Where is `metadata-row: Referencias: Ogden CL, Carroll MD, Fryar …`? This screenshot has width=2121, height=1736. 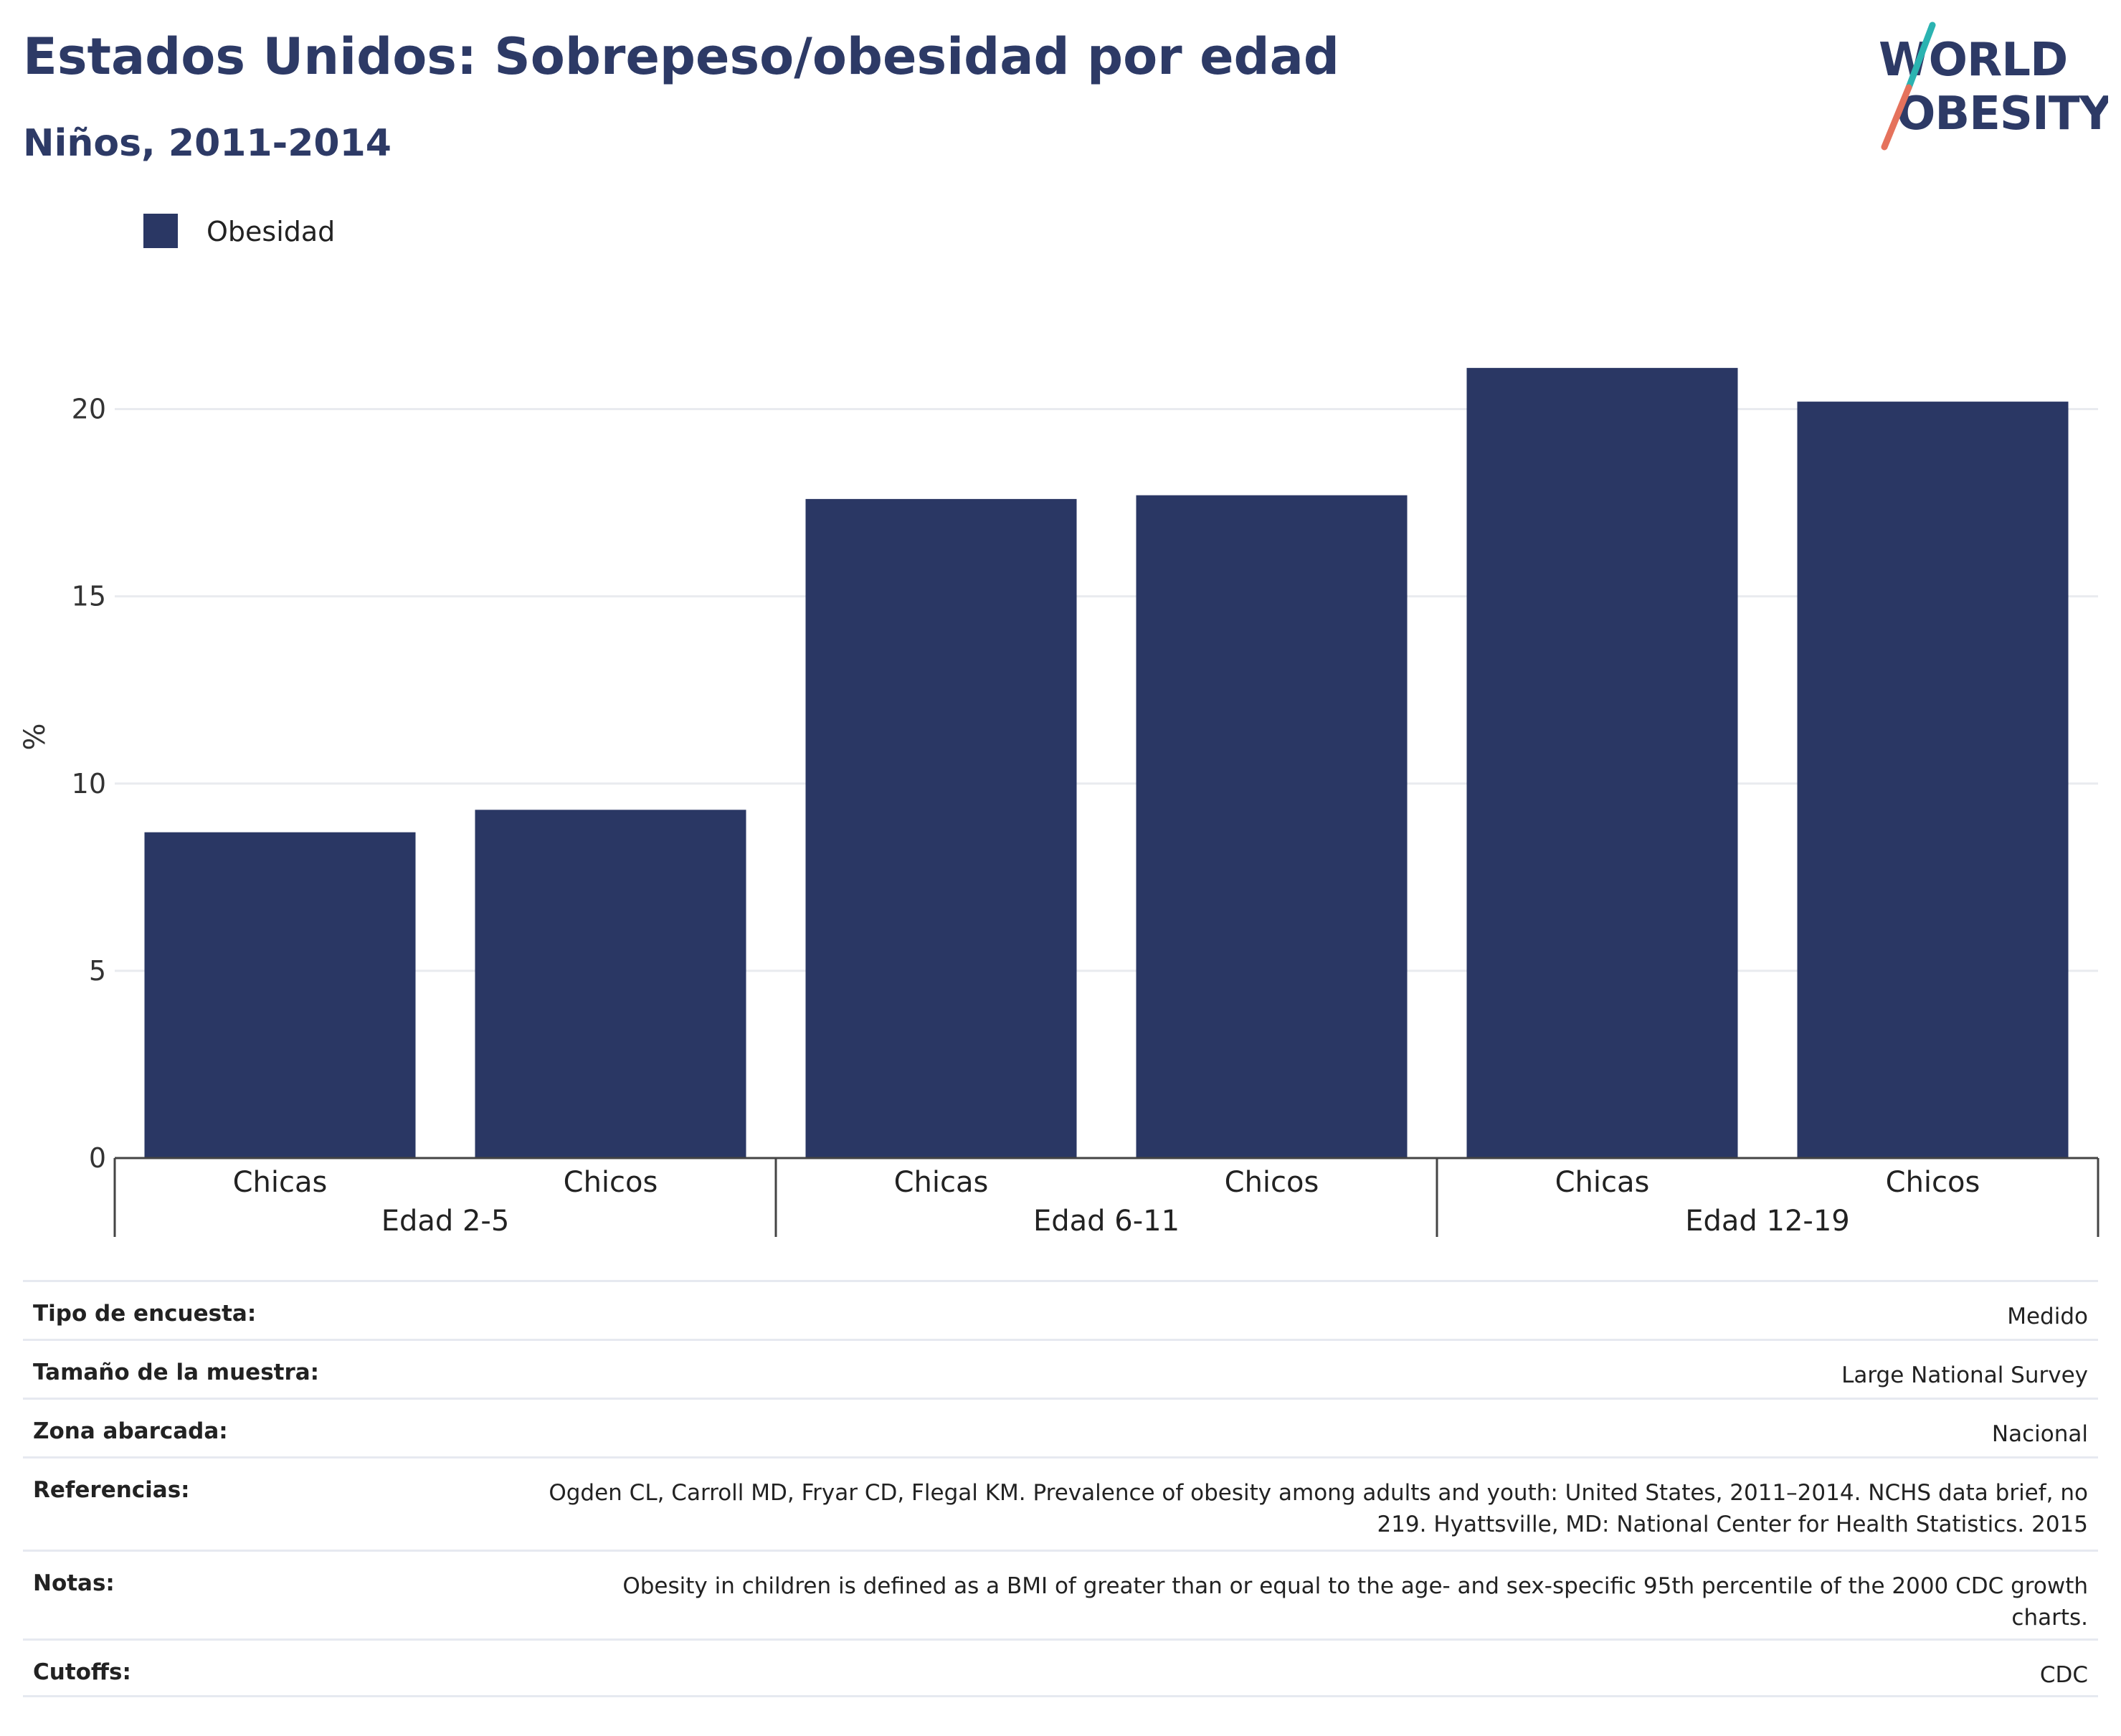 metadata-row: Referencias: Ogden CL, Carroll MD, Fryar … is located at coordinates (1060, 1503).